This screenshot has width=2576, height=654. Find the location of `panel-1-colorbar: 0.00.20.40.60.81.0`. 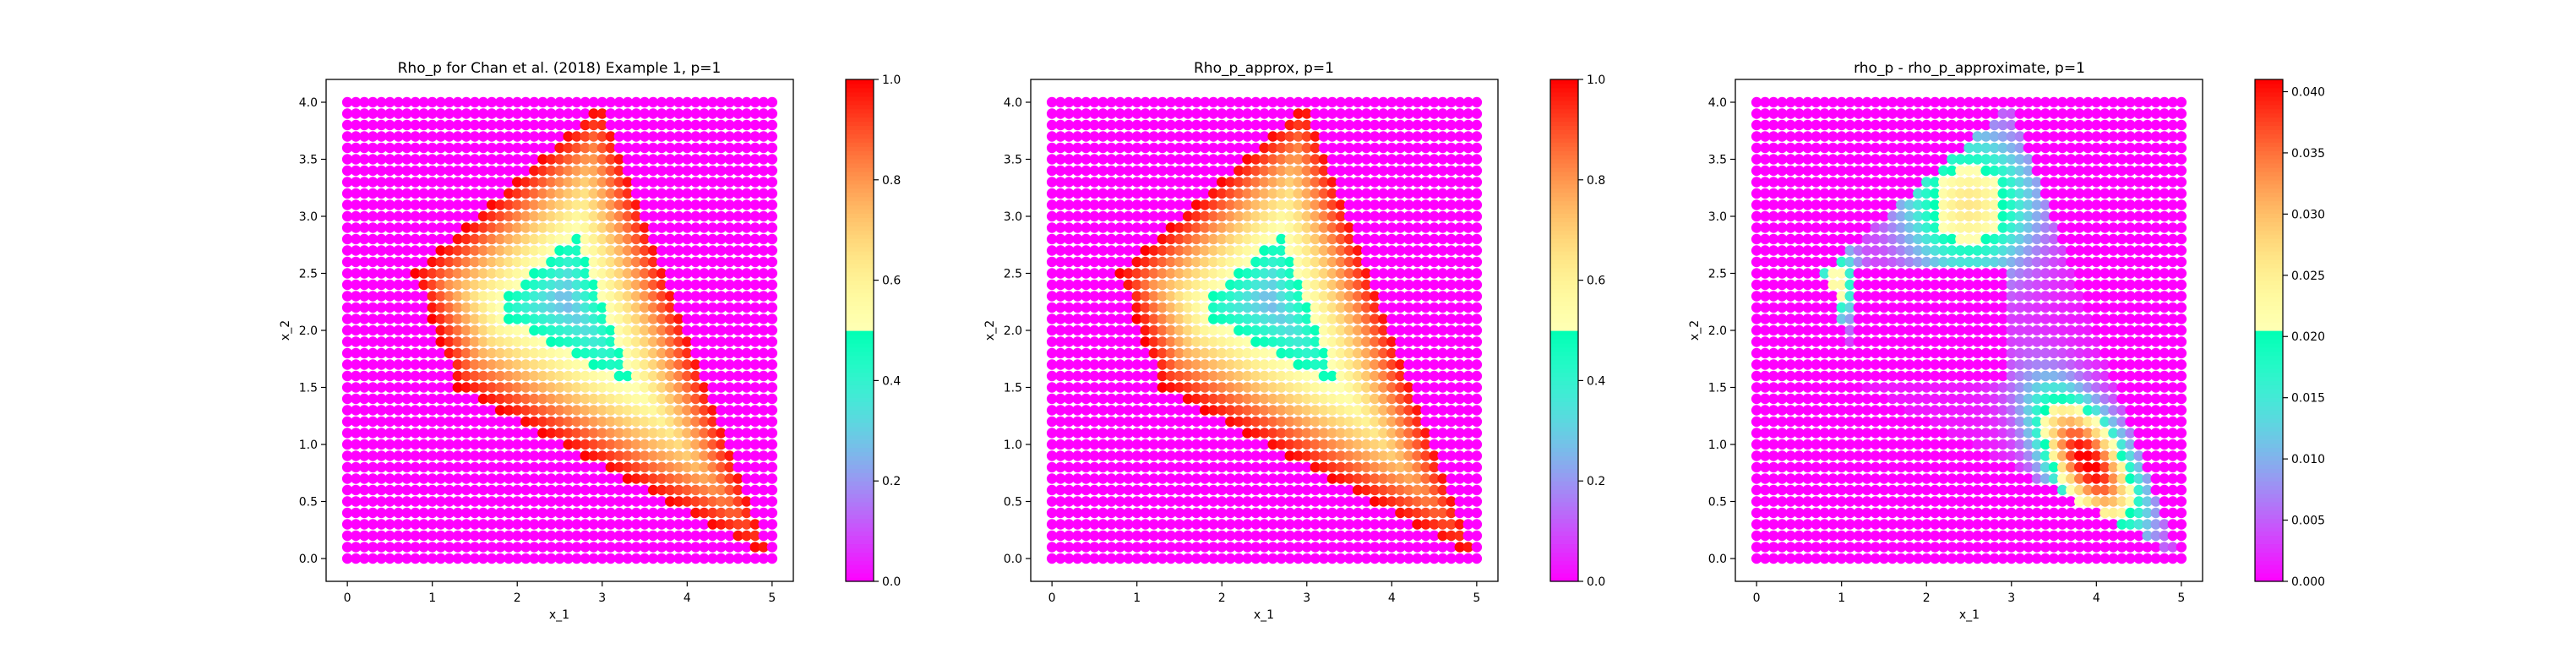

panel-1-colorbar: 0.00.20.40.60.81.0 is located at coordinates (873, 331).